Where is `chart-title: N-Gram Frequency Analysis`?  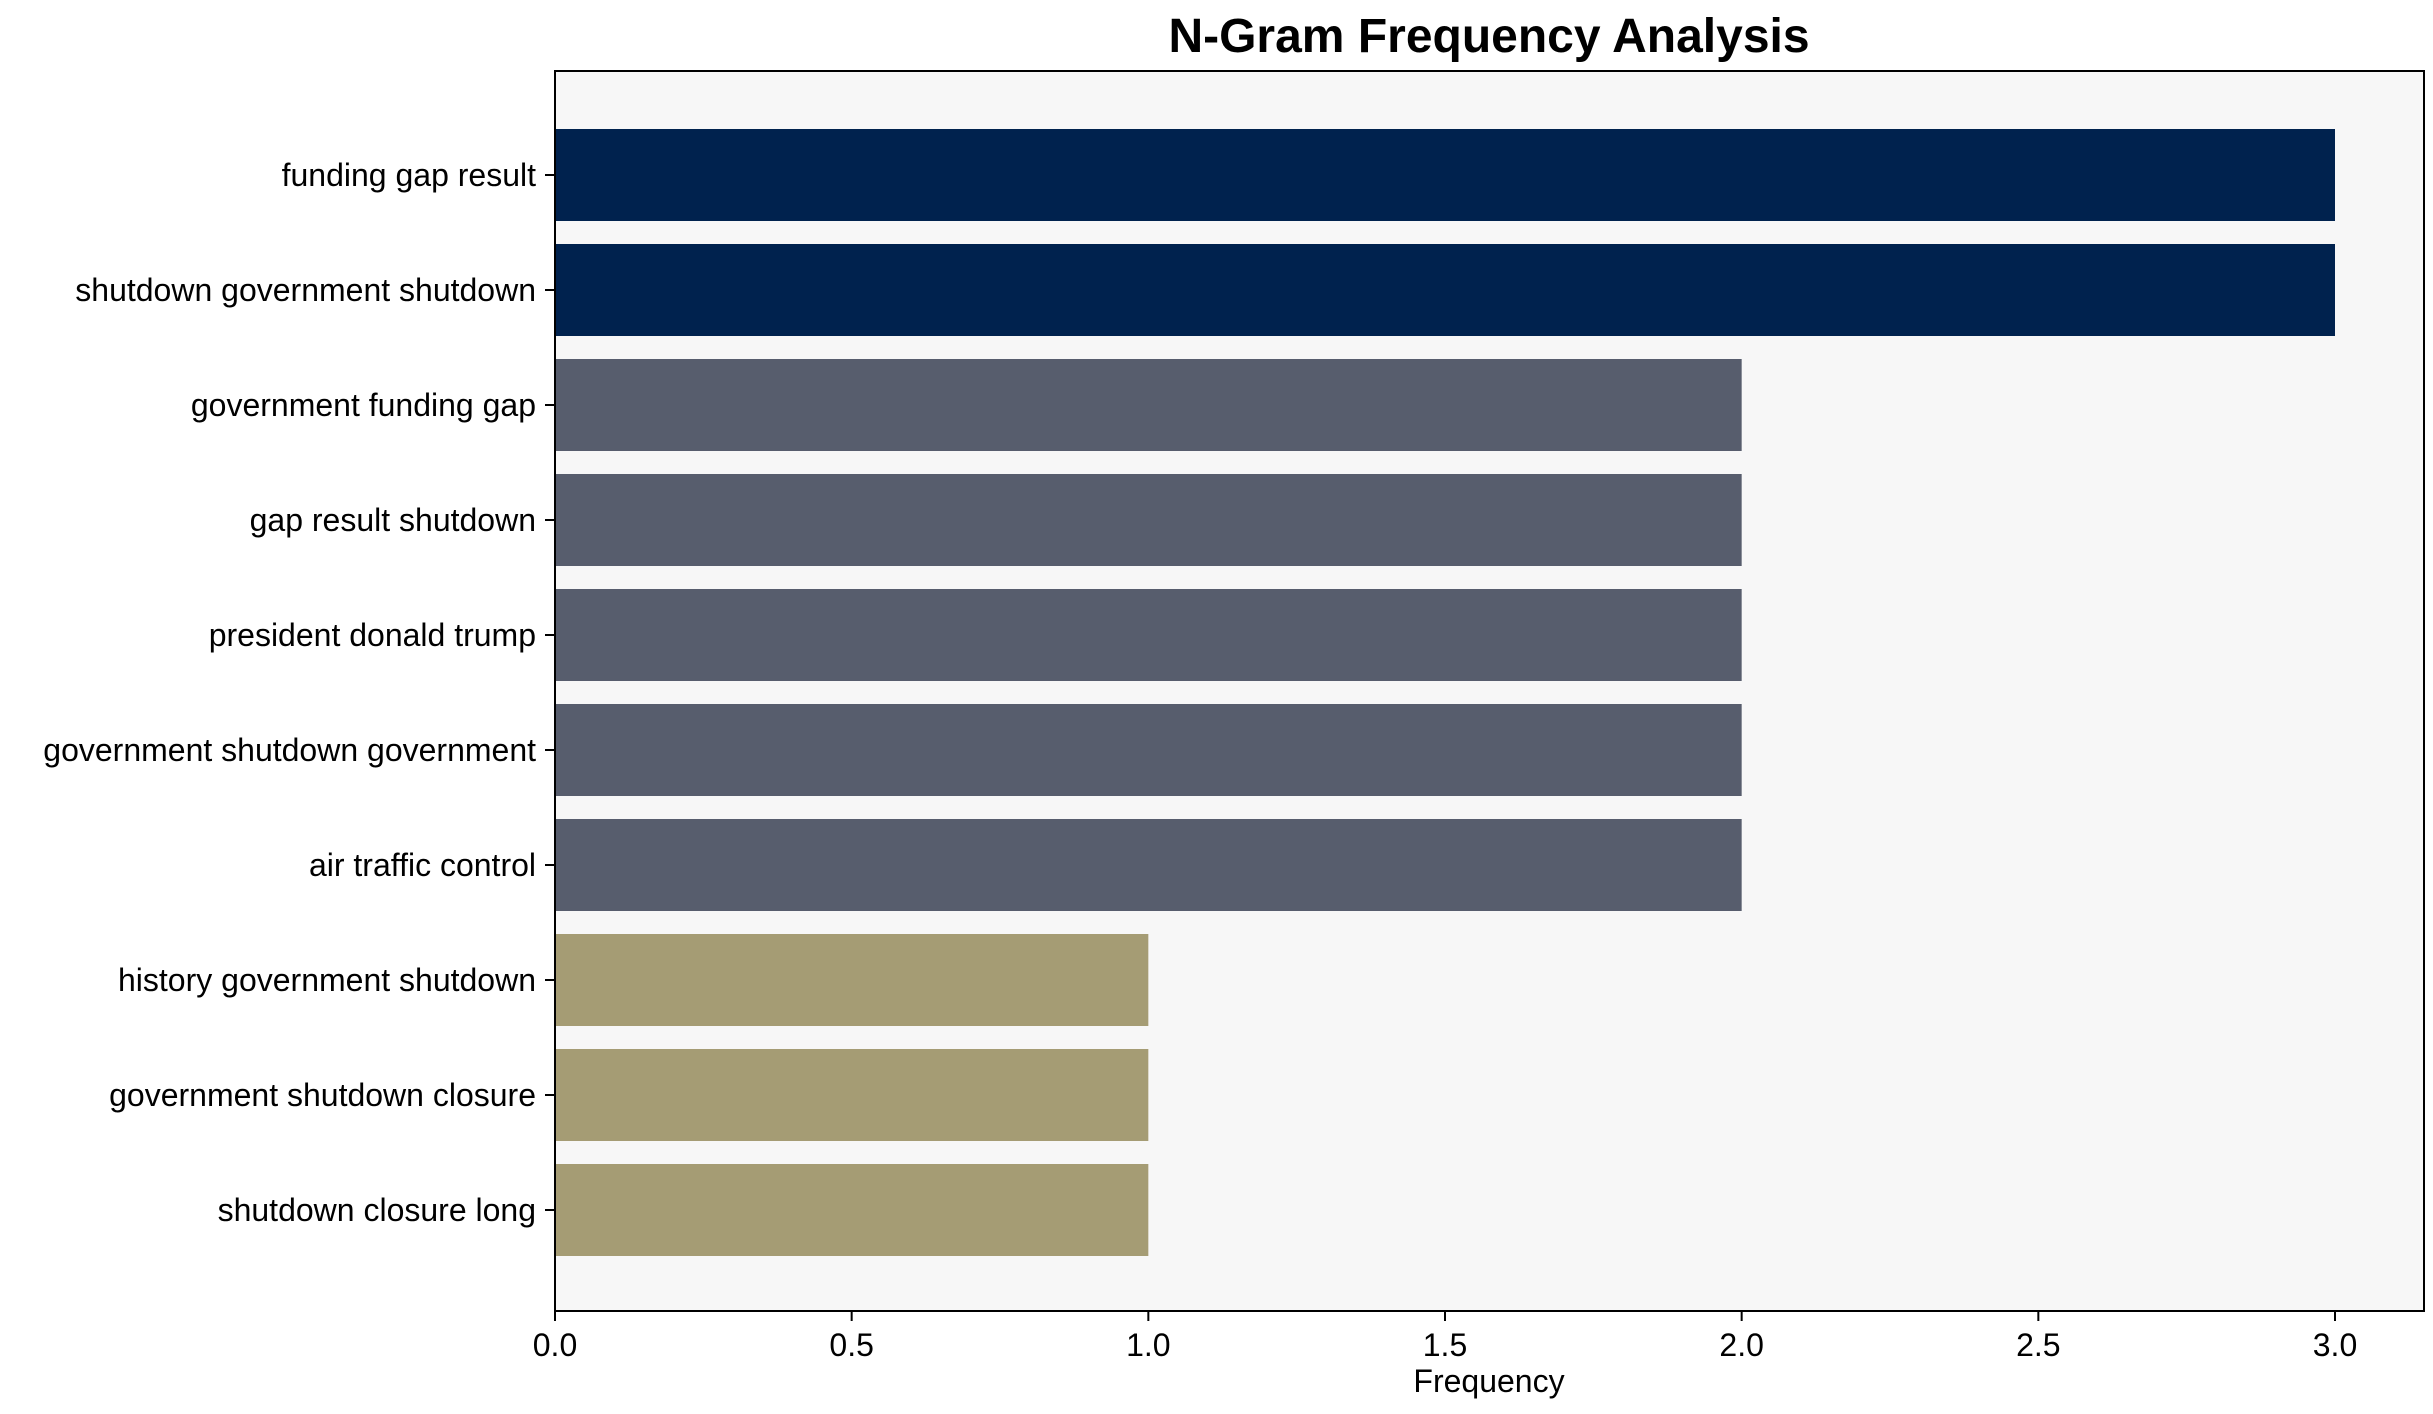
chart-title: N-Gram Frequency Analysis is located at coordinates (1488, 36).